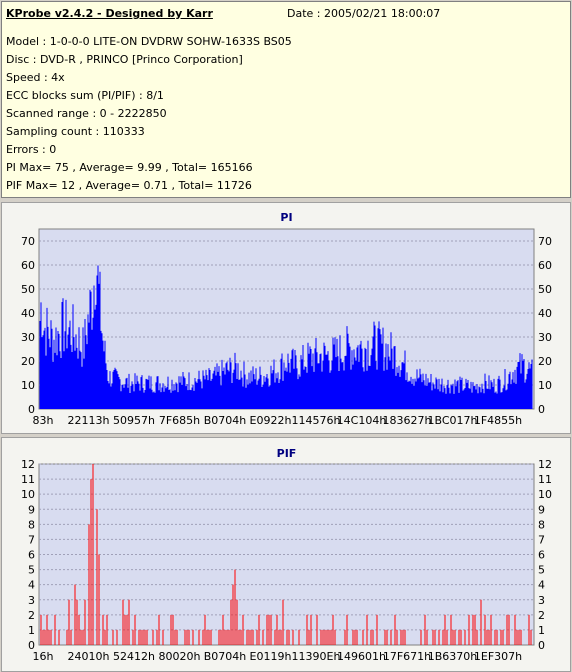 The width and height of the screenshot is (572, 672). What do you see at coordinates (134, 420) in the screenshot?
I see `x-tick-label: 50957h` at bounding box center [134, 420].